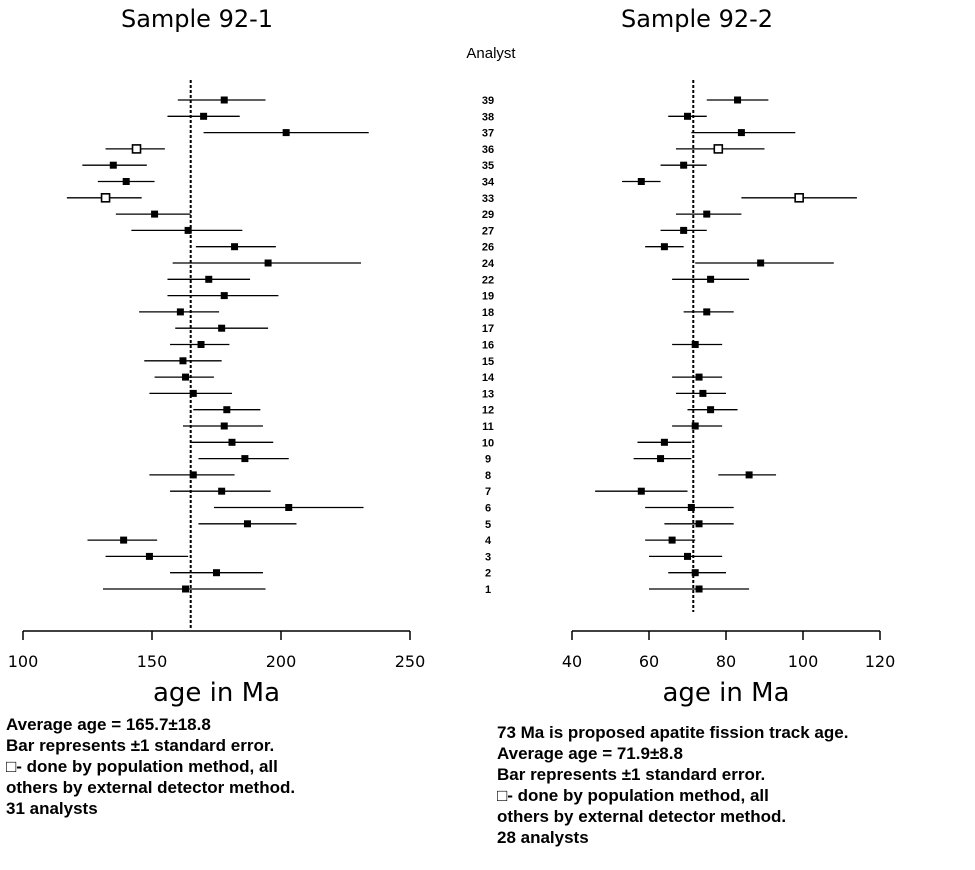 This screenshot has height=870, width=975. Describe the element at coordinates (590, 753) in the screenshot. I see `note-line: Average age = 71.9±8.8` at that location.